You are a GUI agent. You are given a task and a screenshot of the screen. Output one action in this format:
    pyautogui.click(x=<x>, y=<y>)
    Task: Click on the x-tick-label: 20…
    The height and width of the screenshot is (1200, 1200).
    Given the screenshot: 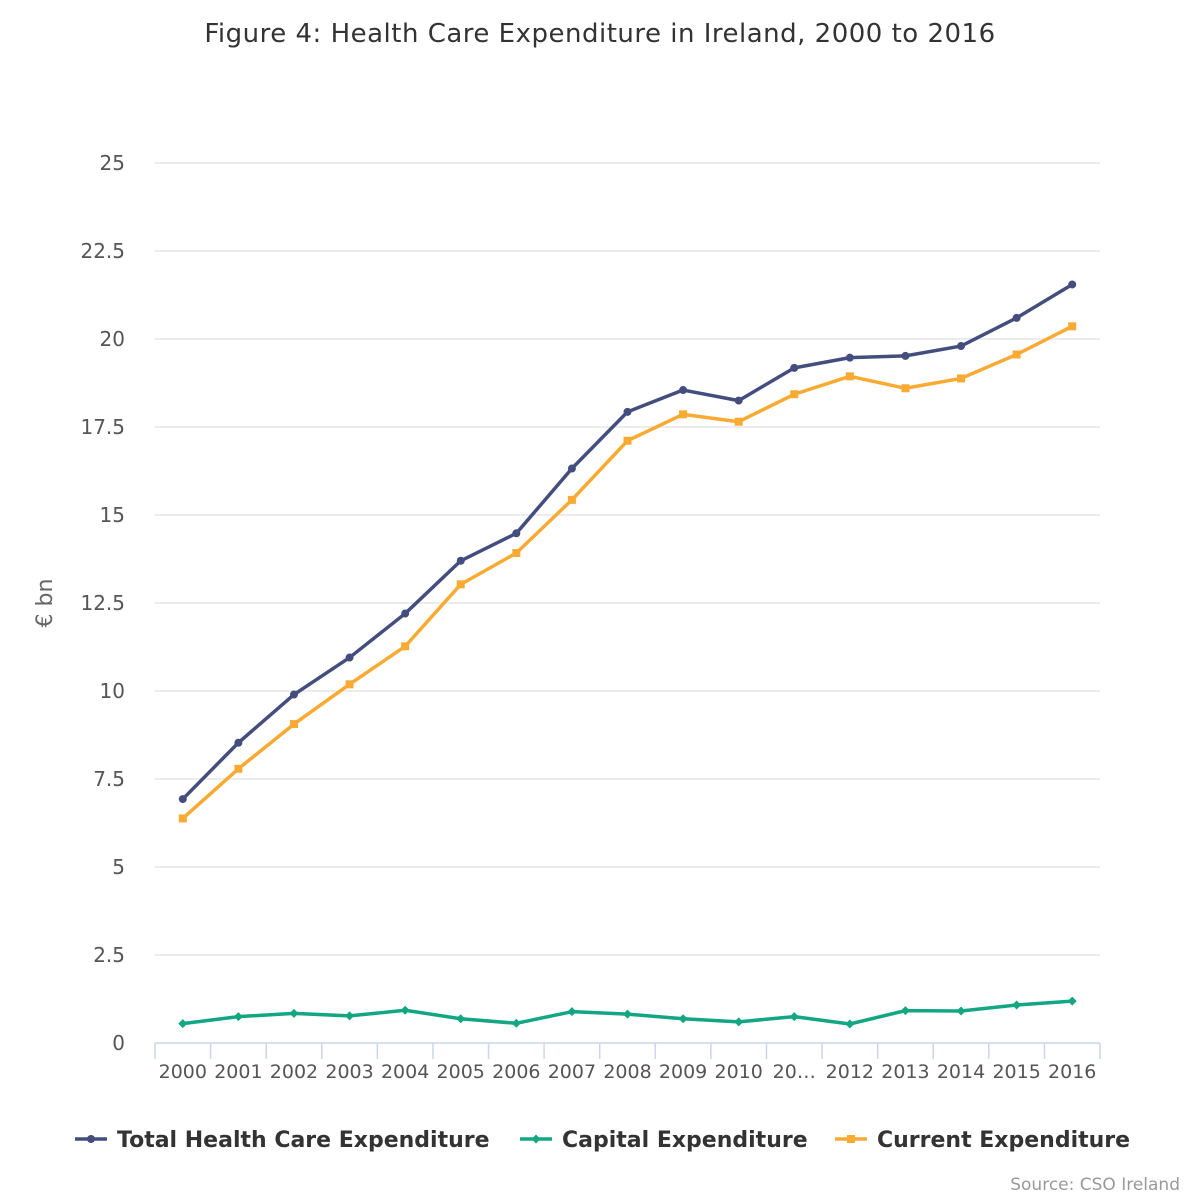 What is the action you would take?
    pyautogui.click(x=794, y=1072)
    